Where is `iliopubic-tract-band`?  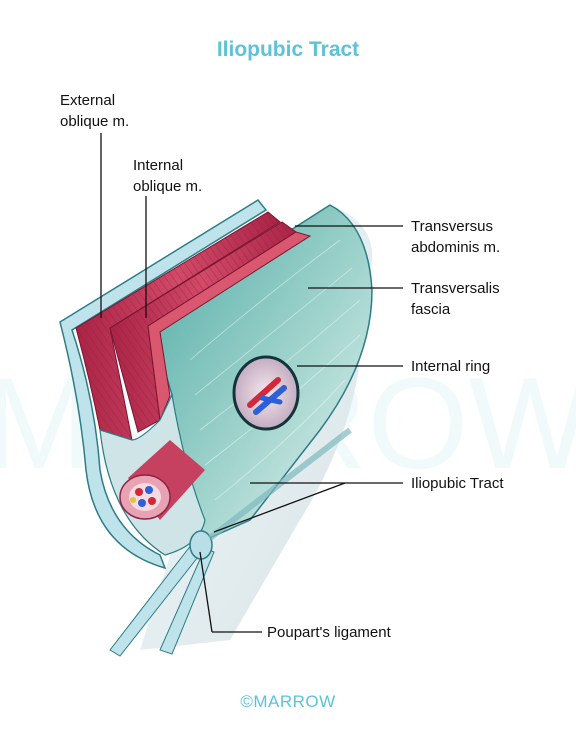 iliopubic-tract-band is located at coordinates (280, 484).